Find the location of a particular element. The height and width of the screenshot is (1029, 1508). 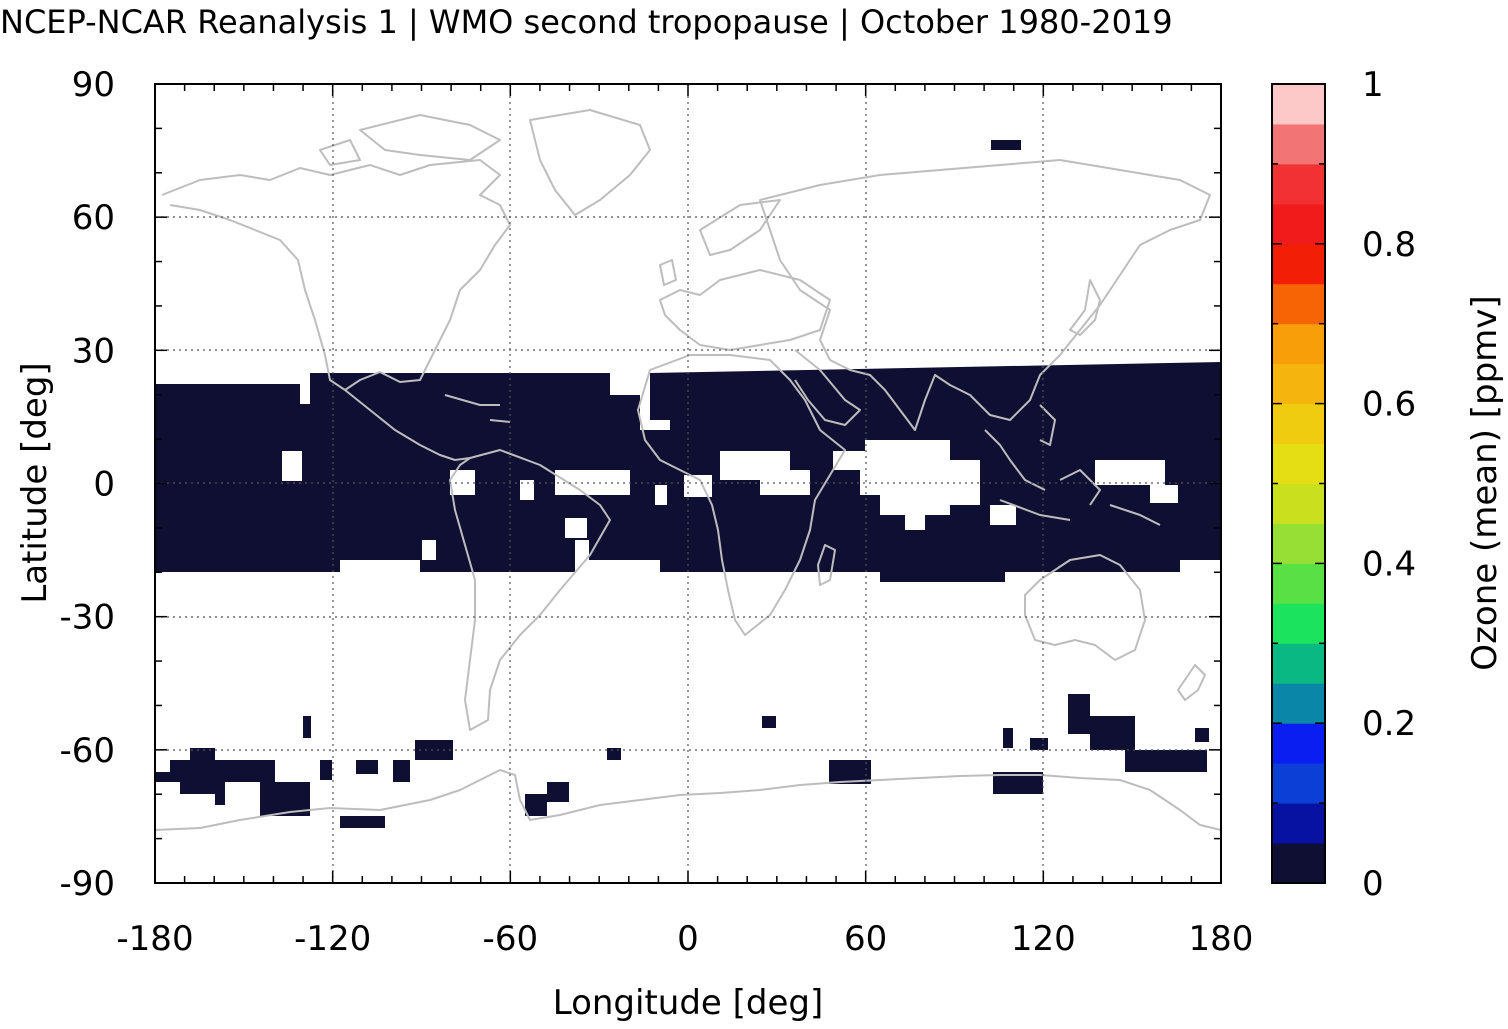

hole-atlantic-eq is located at coordinates (592, 482).